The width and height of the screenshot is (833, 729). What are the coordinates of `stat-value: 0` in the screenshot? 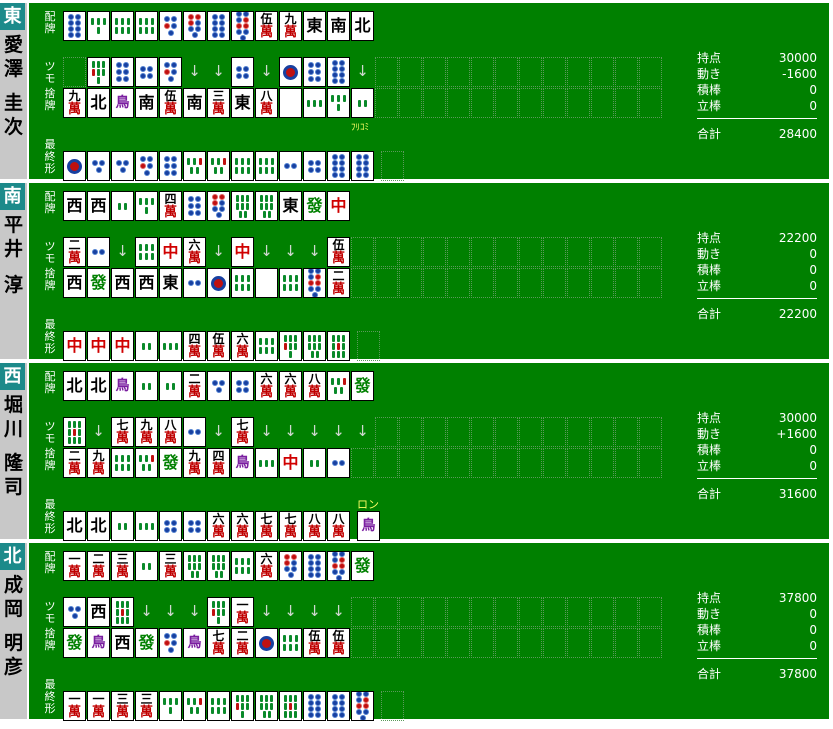 It's located at (813, 466).